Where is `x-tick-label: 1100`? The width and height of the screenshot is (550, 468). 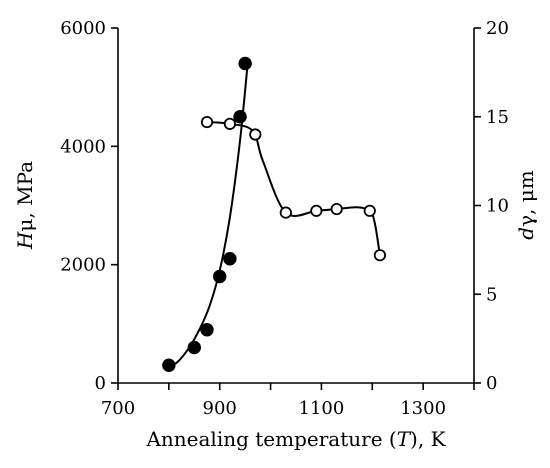
x-tick-label: 1100 is located at coordinates (322, 408).